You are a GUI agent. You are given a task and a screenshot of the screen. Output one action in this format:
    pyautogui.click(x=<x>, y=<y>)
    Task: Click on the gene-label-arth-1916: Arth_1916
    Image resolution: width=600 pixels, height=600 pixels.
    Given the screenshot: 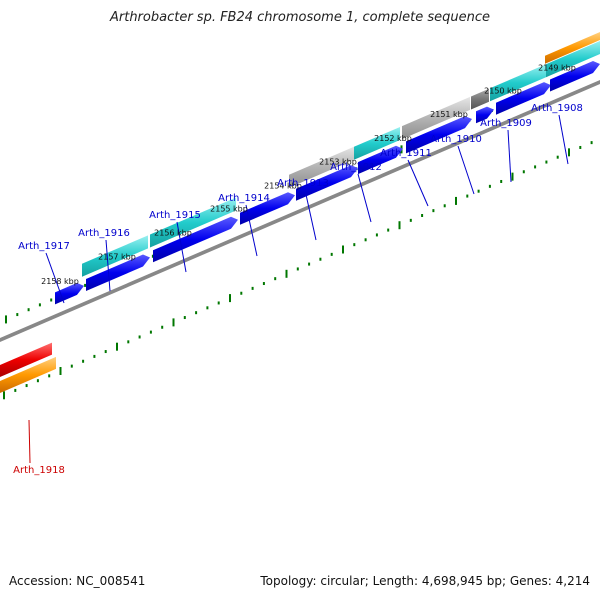 What is the action you would take?
    pyautogui.click(x=104, y=233)
    